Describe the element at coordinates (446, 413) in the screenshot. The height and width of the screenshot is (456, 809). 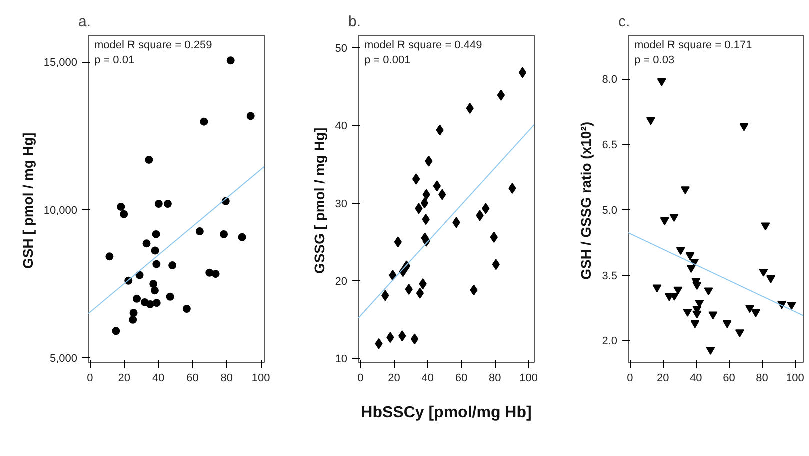
I see `x-axis-title: HbSSCy [pmol/mg Hb]` at that location.